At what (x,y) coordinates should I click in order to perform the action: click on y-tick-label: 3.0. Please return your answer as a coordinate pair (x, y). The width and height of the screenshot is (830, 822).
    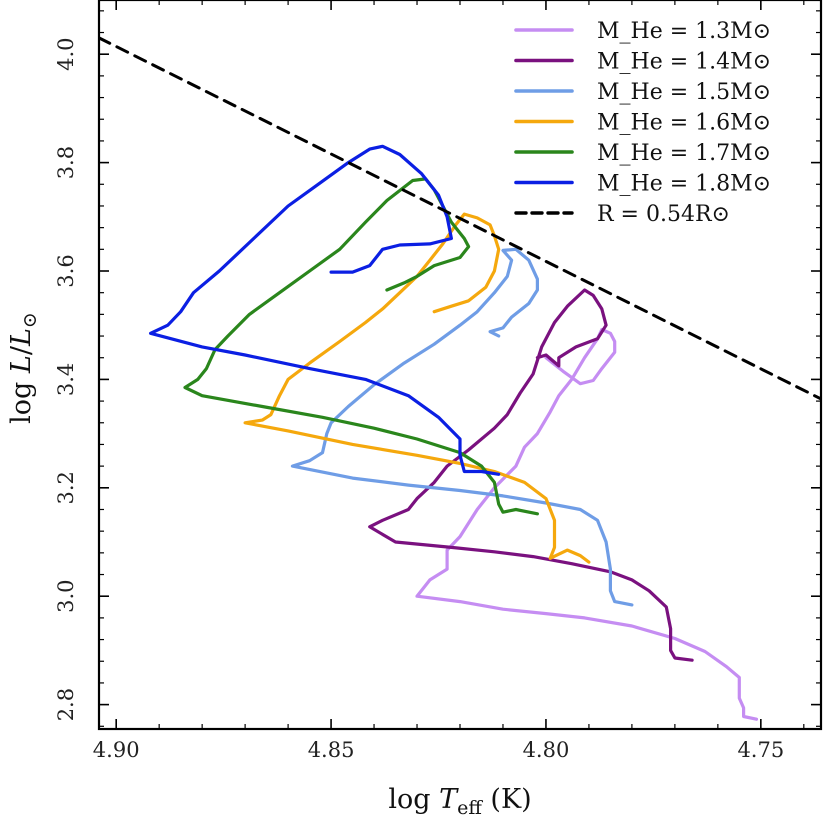
    Looking at the image, I should click on (66, 595).